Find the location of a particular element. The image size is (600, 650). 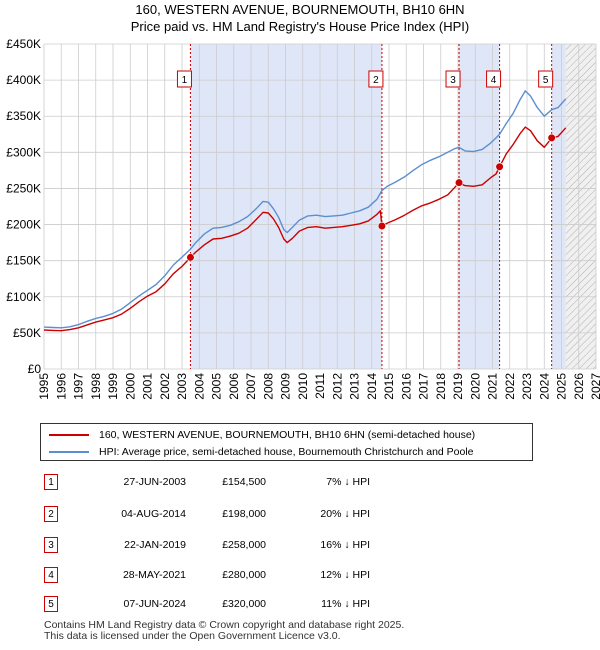

x-tick-label: 1996 is located at coordinates (61, 386).